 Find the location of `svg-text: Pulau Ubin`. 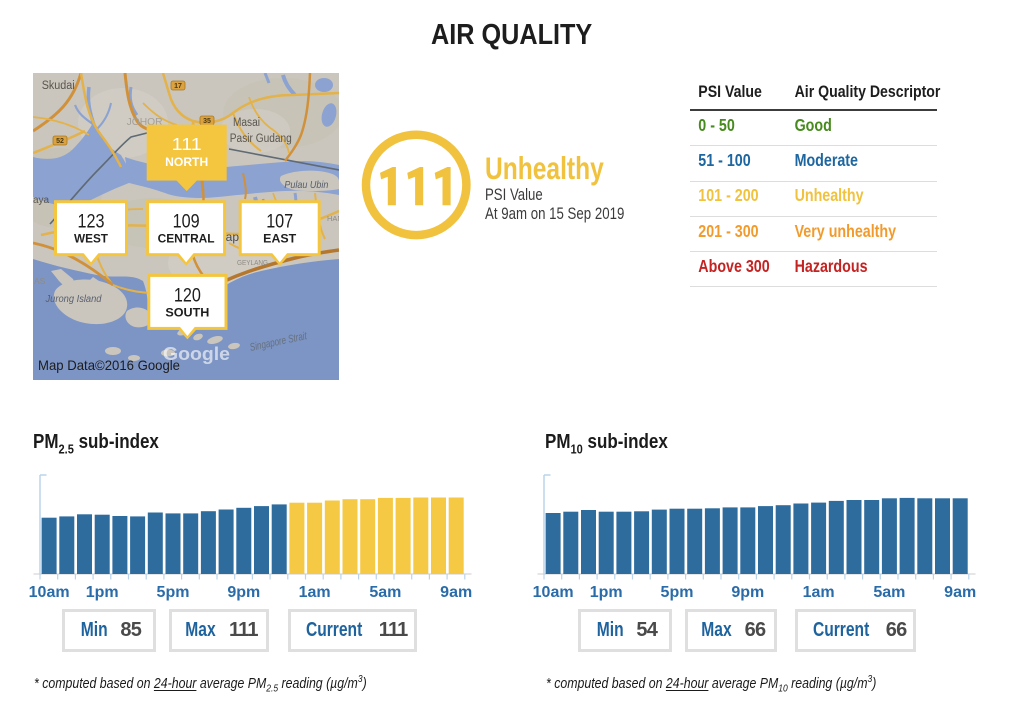

svg-text: Pulau Ubin is located at coordinates (306, 185).